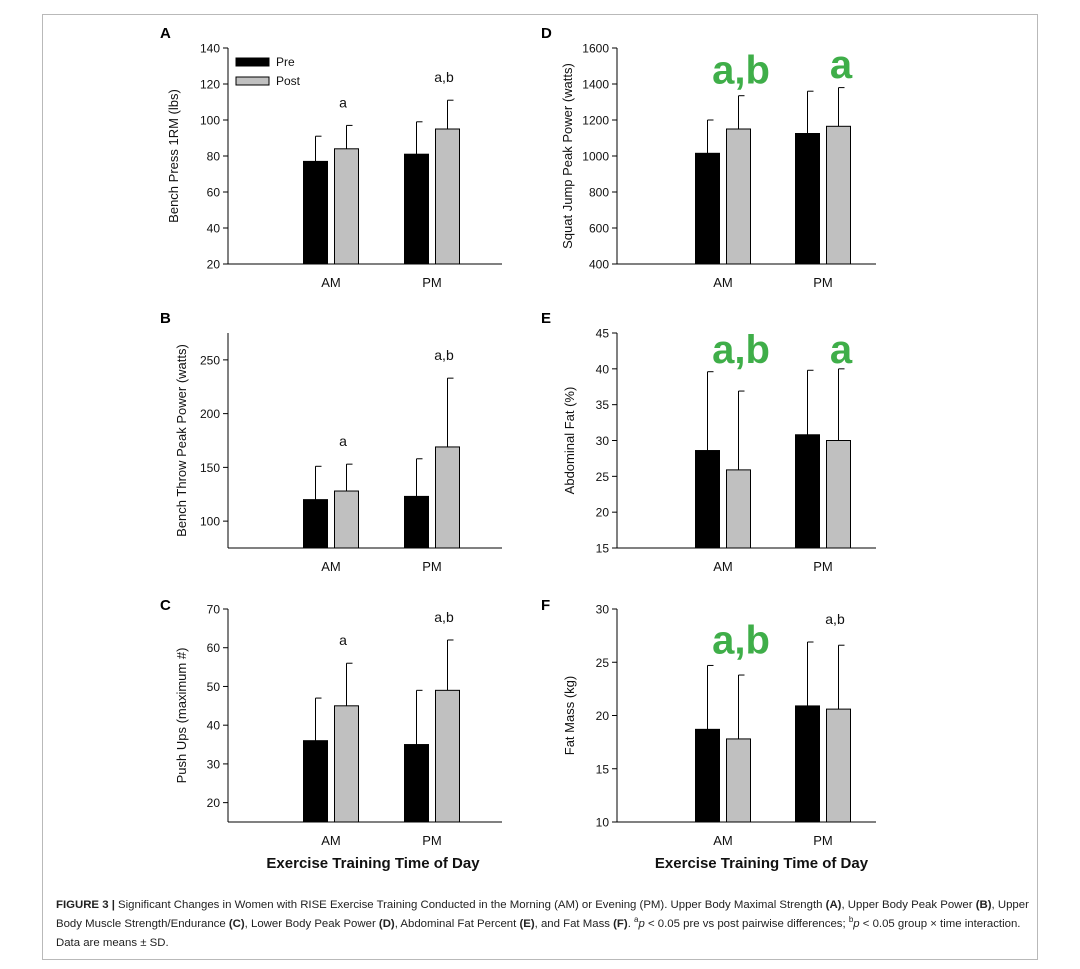 This screenshot has width=1080, height=969. Describe the element at coordinates (603, 823) in the screenshot. I see `y-tick-label: 10` at that location.